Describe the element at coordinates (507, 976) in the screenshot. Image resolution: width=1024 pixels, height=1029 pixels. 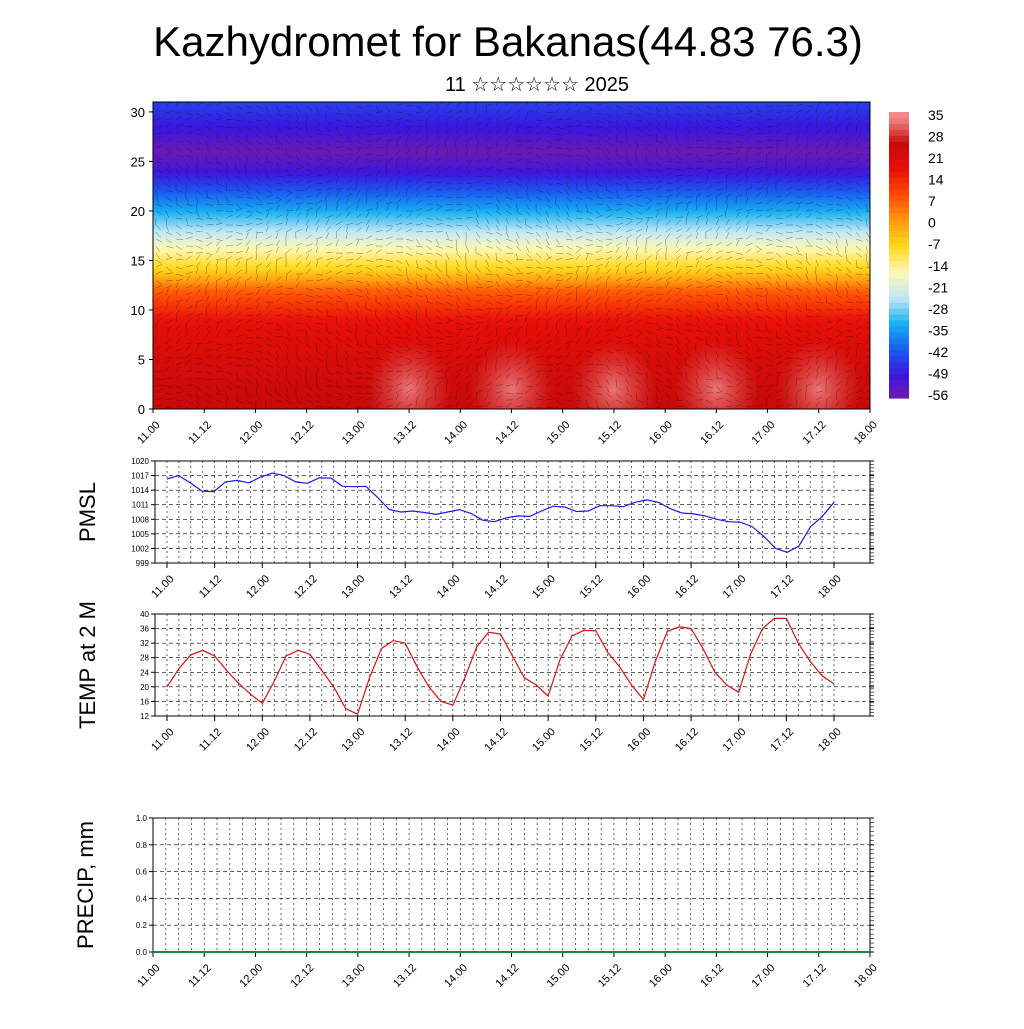
I see `x-tick-label: 14.12` at that location.